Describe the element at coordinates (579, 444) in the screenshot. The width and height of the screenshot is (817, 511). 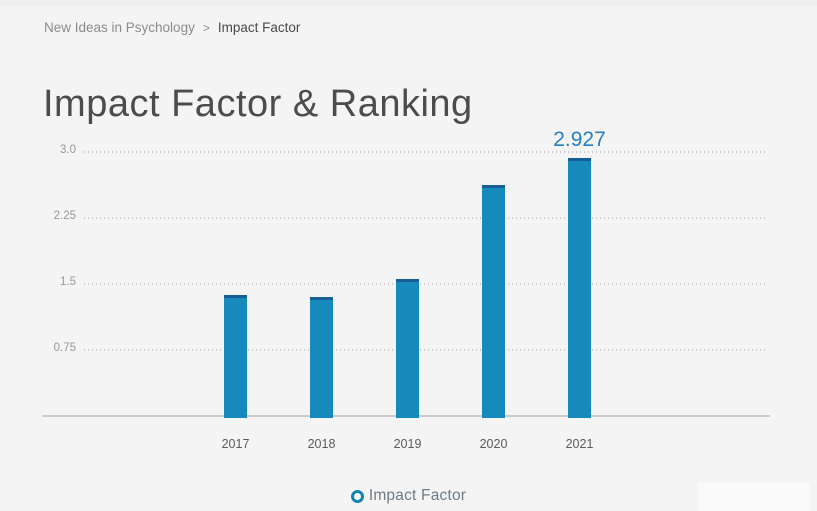
I see `x-axis-tick-label-2021: 2021` at that location.